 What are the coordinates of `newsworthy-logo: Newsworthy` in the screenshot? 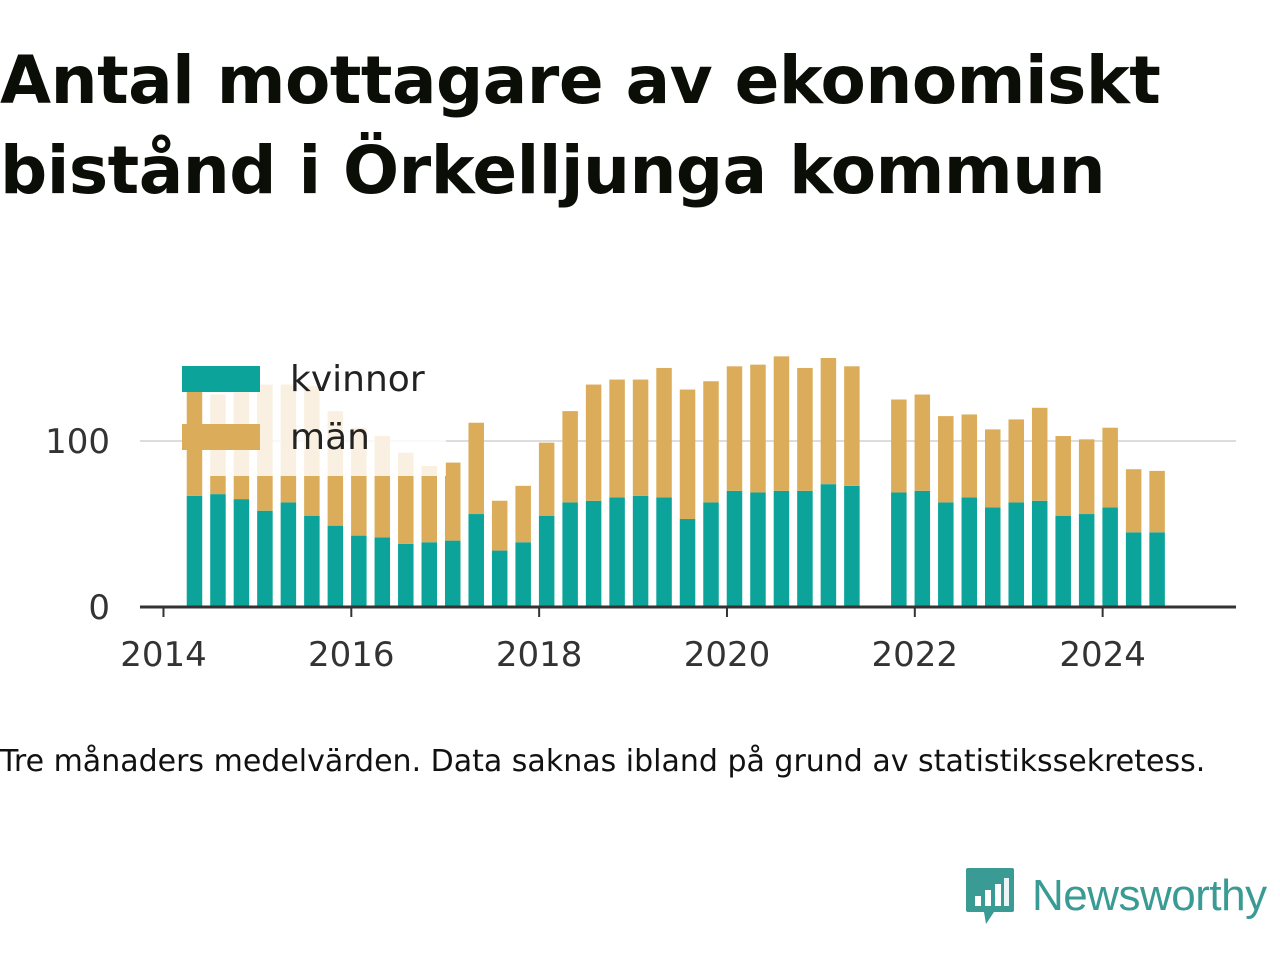 It's located at (1115, 896).